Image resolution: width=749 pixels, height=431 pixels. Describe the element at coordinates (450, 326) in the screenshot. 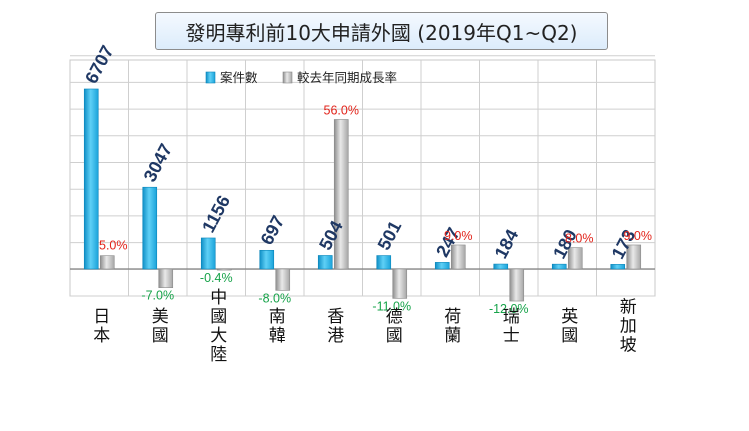

I see `category-label-6: 荷蘭` at that location.